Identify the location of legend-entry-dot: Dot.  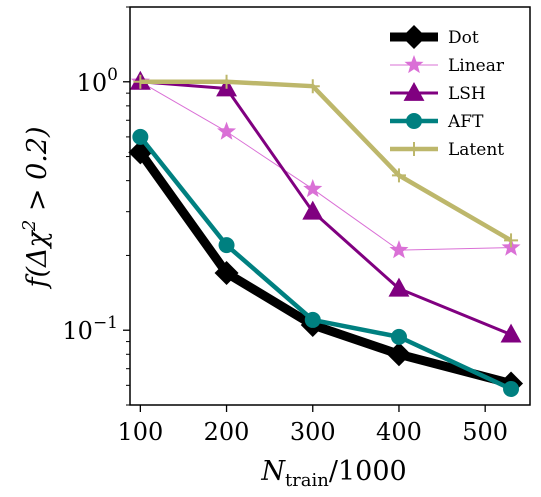
(434, 37).